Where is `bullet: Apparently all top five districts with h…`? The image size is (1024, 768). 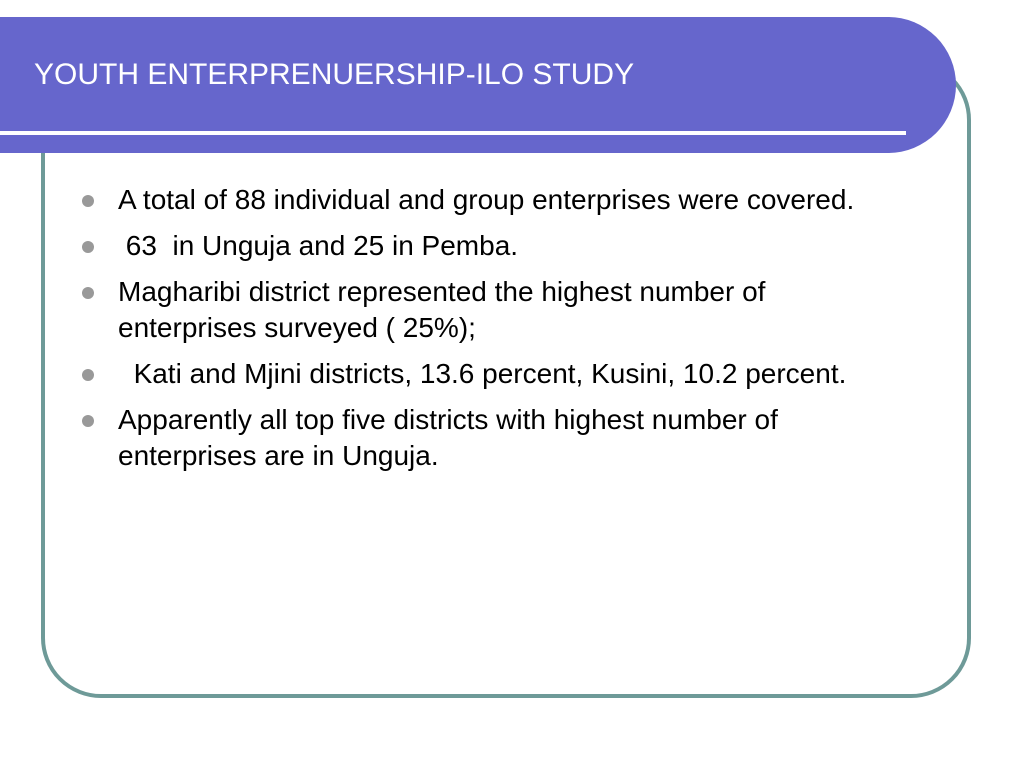
bullet: Apparently all top five districts with h… is located at coordinates (495, 438).